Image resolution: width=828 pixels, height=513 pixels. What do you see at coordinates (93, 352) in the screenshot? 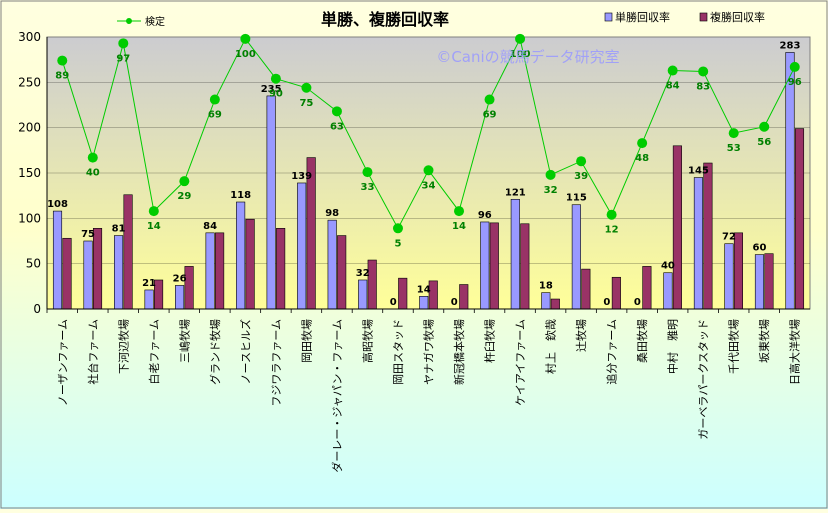
I see `x-tick-label: 社台ファーム` at bounding box center [93, 352].